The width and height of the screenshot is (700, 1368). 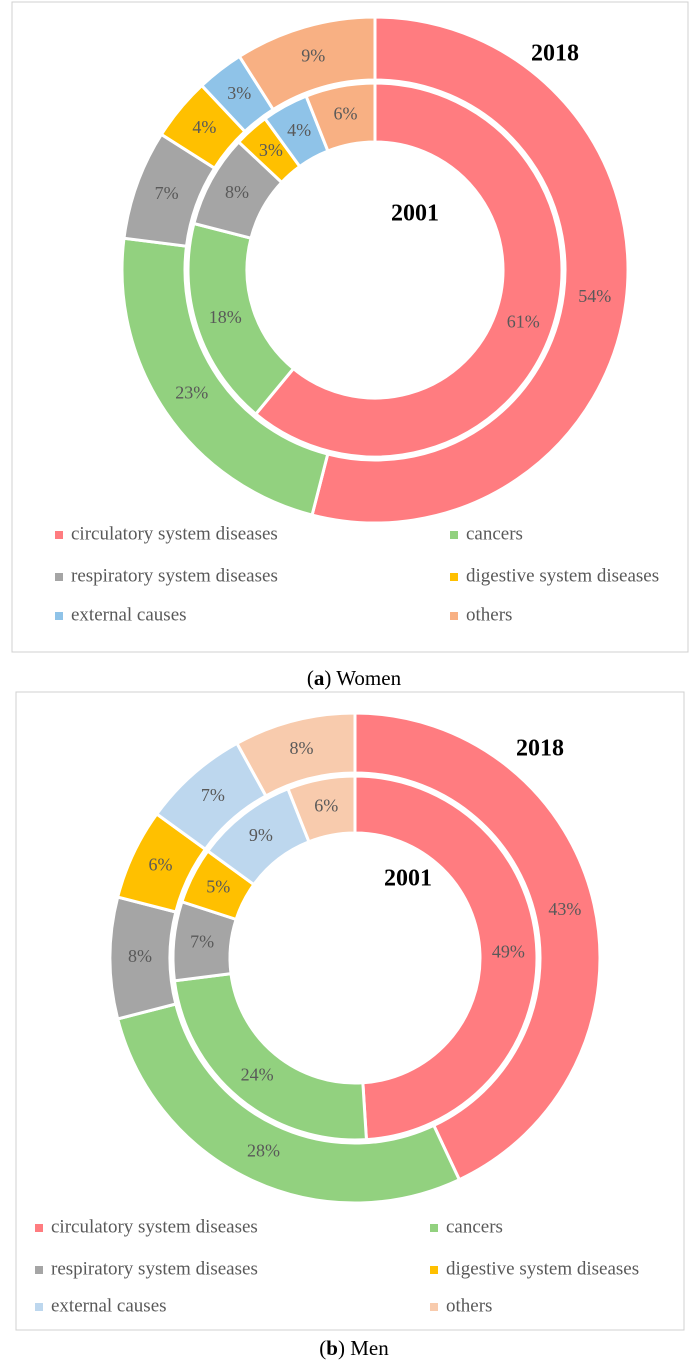 I want to click on value-label: 23%, so click(x=191, y=393).